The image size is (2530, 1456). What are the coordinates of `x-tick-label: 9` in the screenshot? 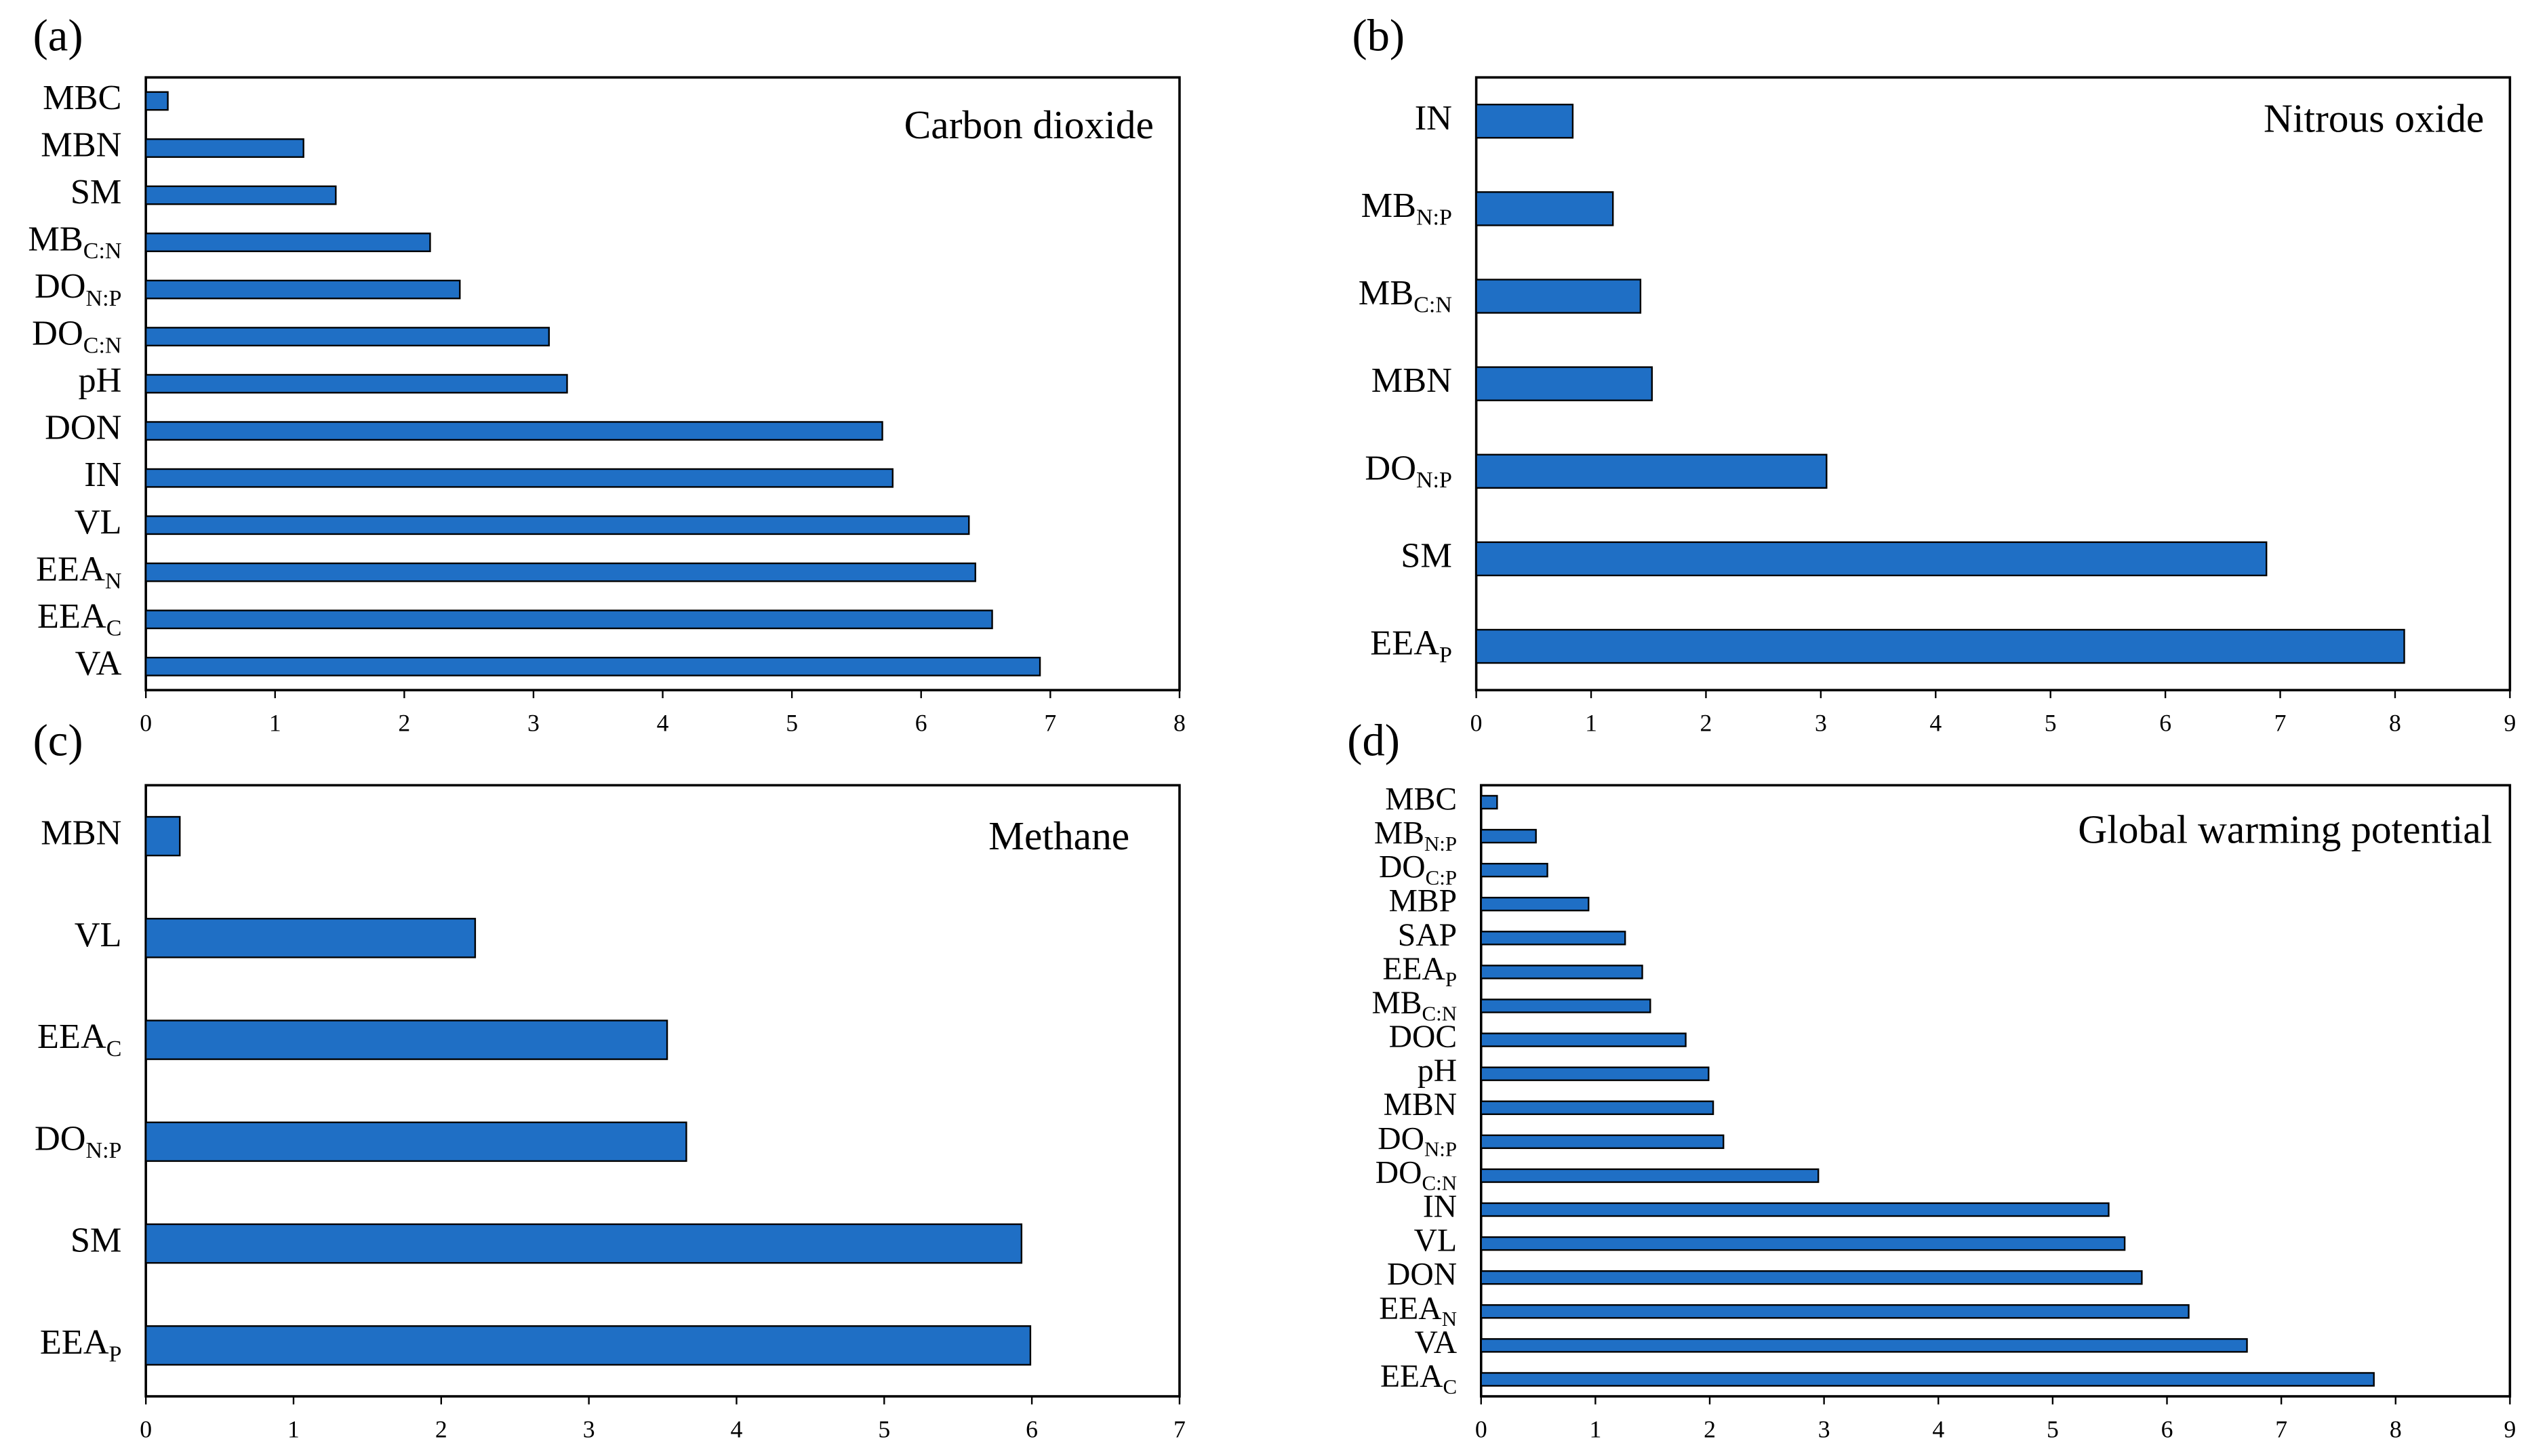 It's located at (2510, 723).